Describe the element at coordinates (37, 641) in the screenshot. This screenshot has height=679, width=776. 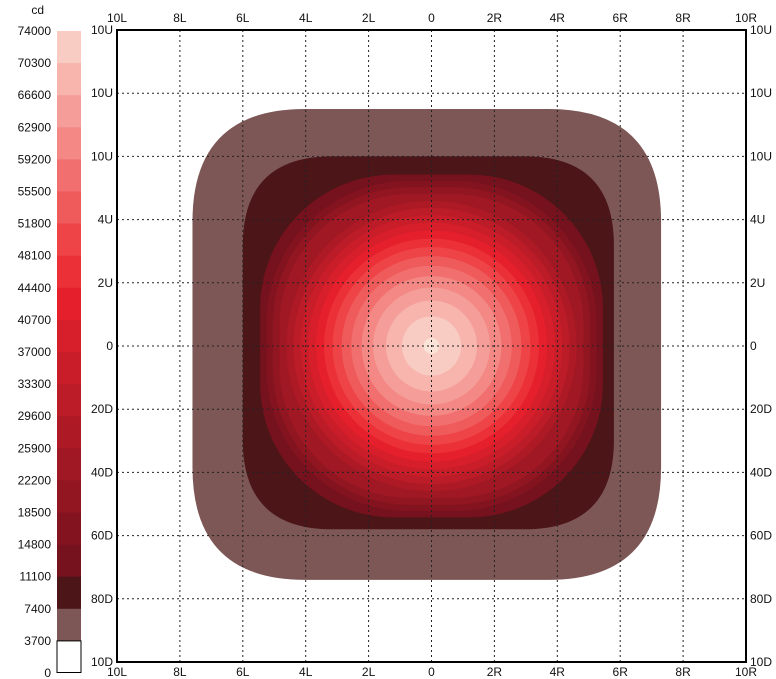
I see `legend-level-label: 3700` at that location.